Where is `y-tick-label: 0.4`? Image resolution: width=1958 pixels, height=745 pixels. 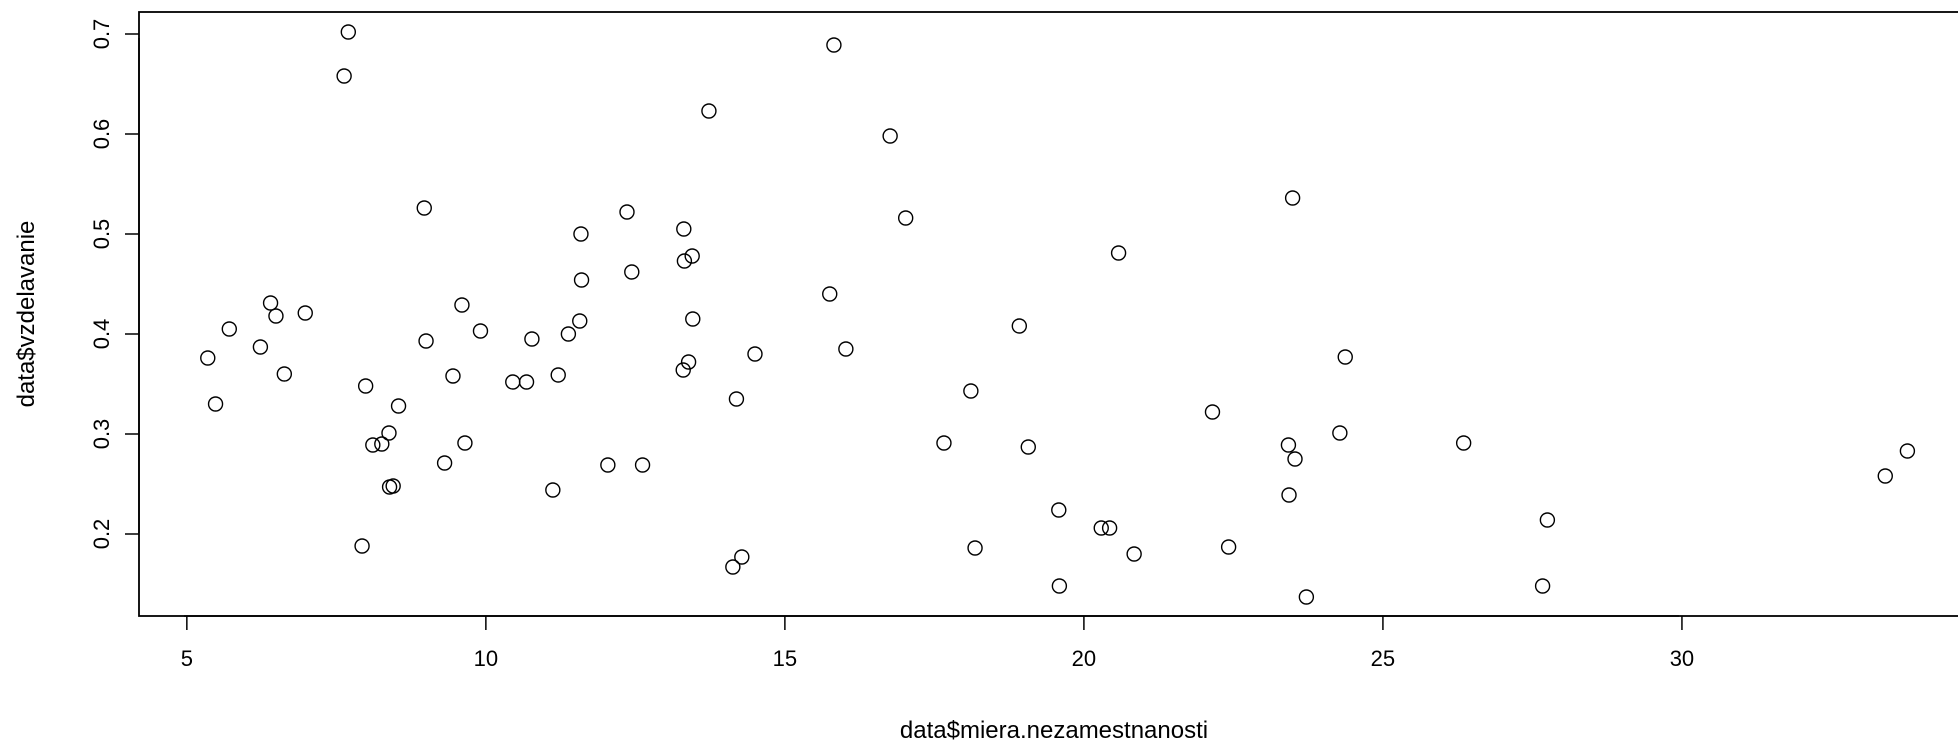
y-tick-label: 0.4 is located at coordinates (101, 334).